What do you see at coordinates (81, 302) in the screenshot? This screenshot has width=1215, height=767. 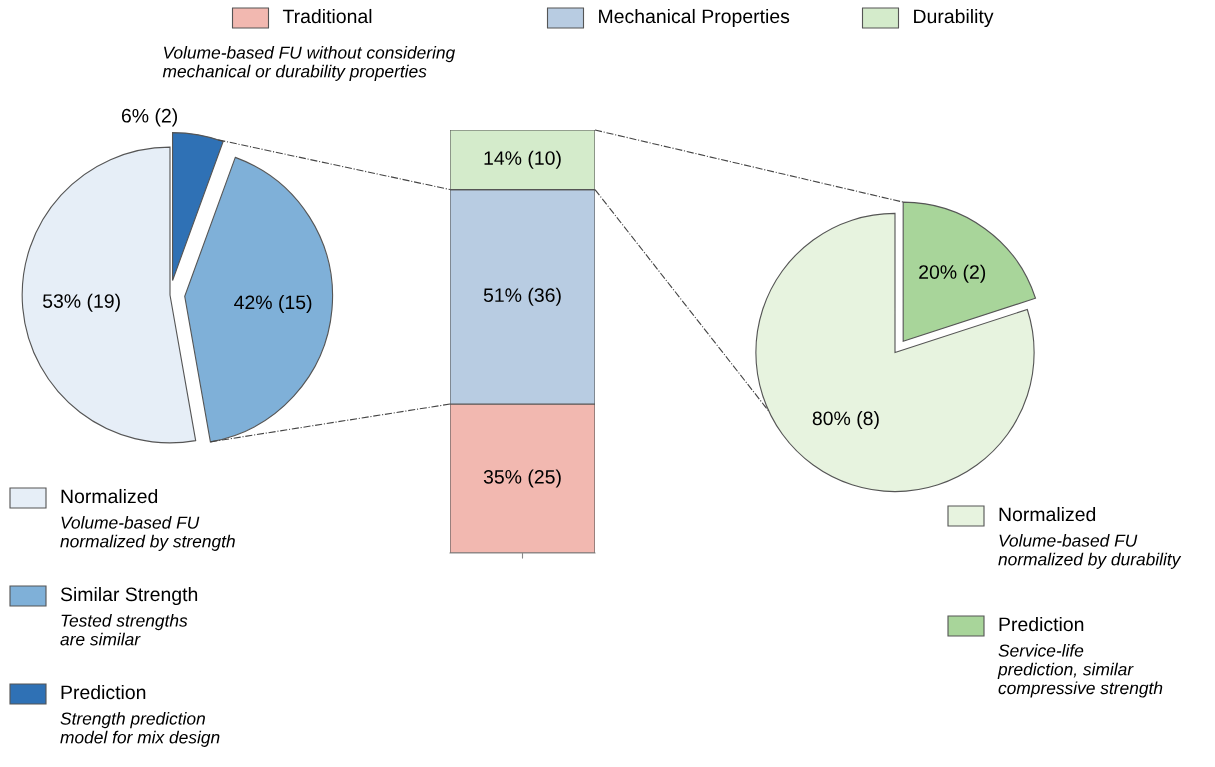 I see `data-label: 53% (19)` at bounding box center [81, 302].